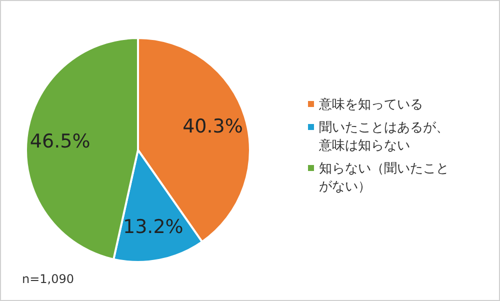 This screenshot has width=500, height=301. What do you see at coordinates (212, 126) in the screenshot?
I see `data-label: 40.3%` at bounding box center [212, 126].